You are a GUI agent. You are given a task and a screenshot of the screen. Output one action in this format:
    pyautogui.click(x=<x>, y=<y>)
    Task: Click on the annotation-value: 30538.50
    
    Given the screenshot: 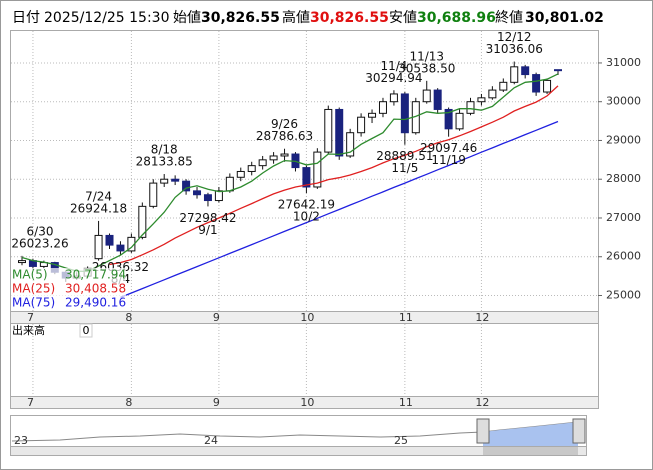 What is the action you would take?
    pyautogui.click(x=426, y=68)
    